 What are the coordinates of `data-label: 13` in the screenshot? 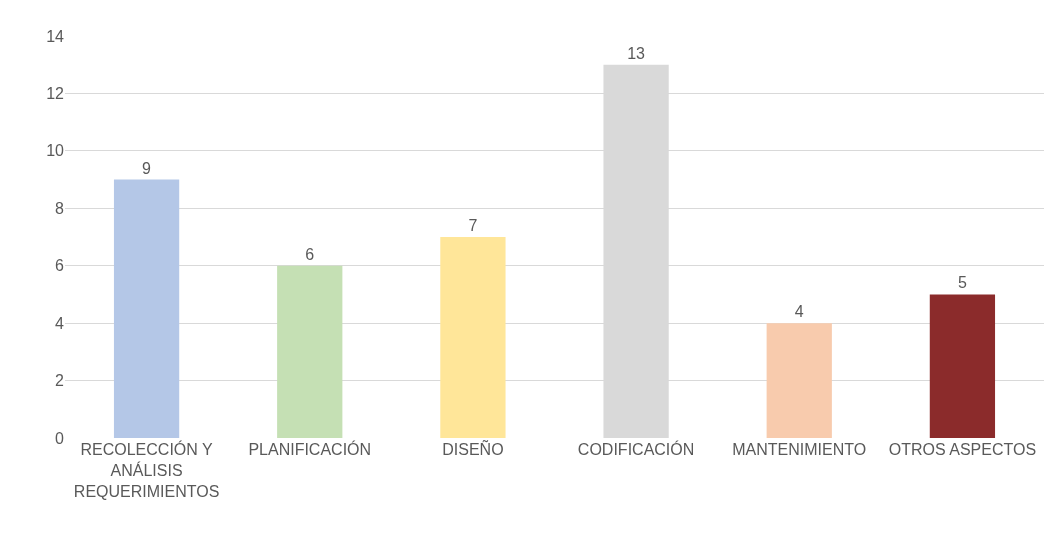 It's located at (636, 53).